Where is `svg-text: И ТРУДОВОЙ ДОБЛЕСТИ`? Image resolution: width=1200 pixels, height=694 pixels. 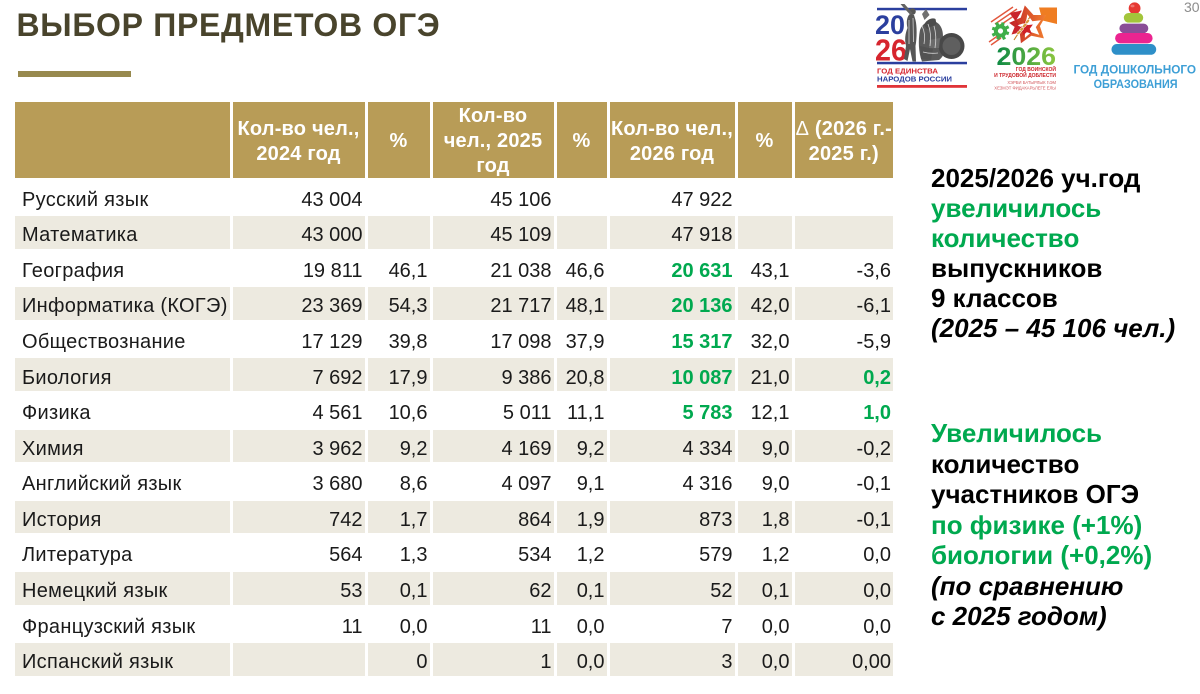
svg-text: И ТРУДОВОЙ ДОБЛЕСТИ is located at coordinates (1025, 75).